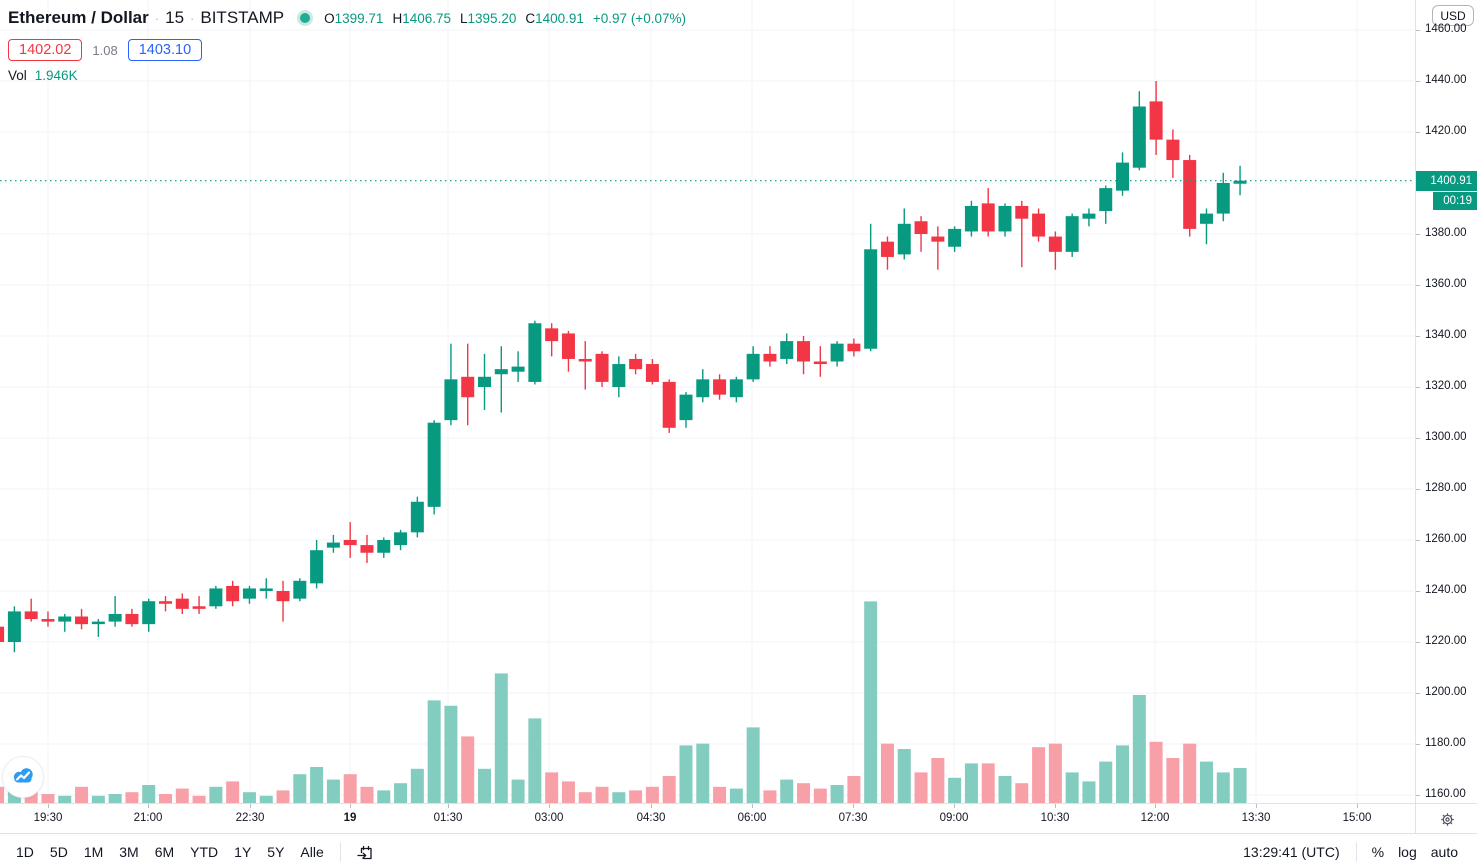  Describe the element at coordinates (165, 50) in the screenshot. I see `buy-ask-button: 1403.10` at that location.